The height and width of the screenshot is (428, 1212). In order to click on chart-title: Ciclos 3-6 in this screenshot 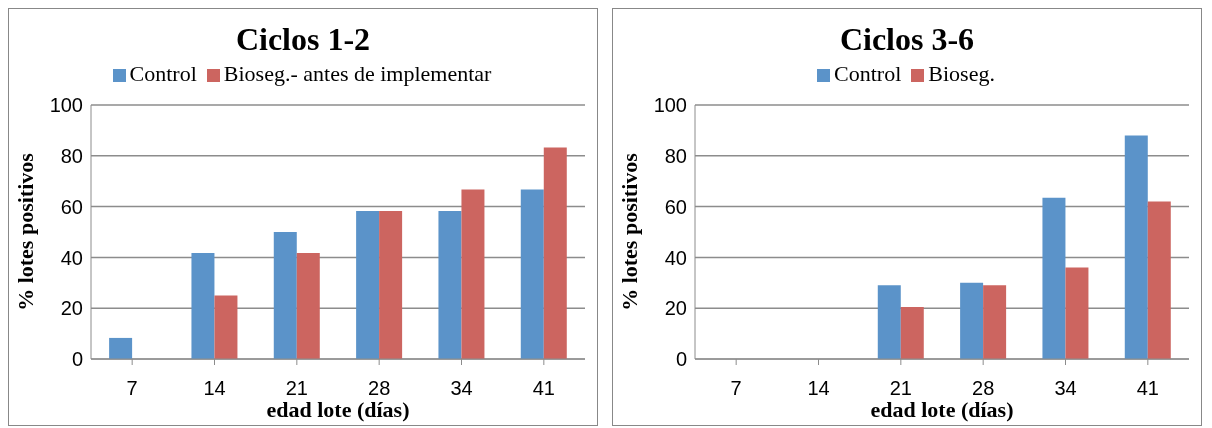, I will do `click(907, 40)`.